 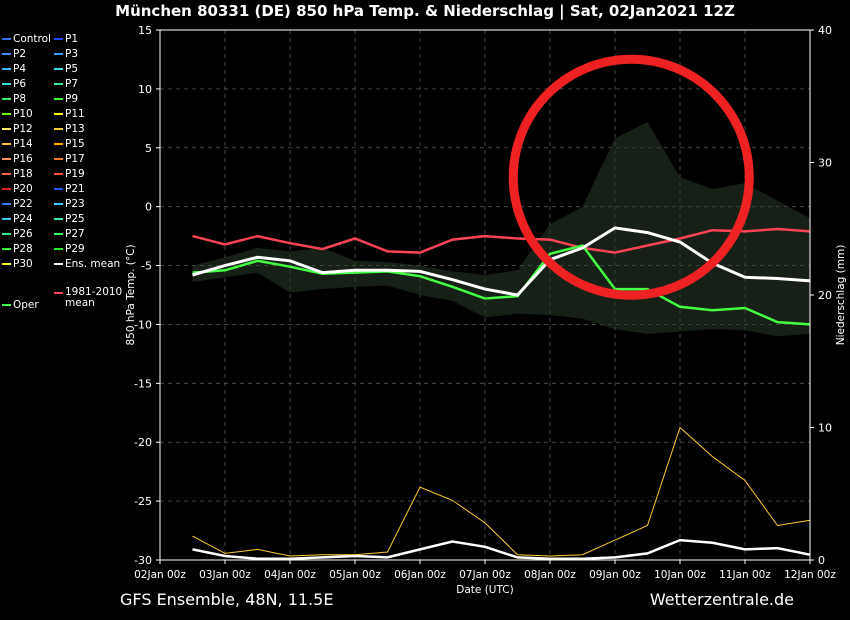 I want to click on legend-label: P12, so click(x=23, y=129).